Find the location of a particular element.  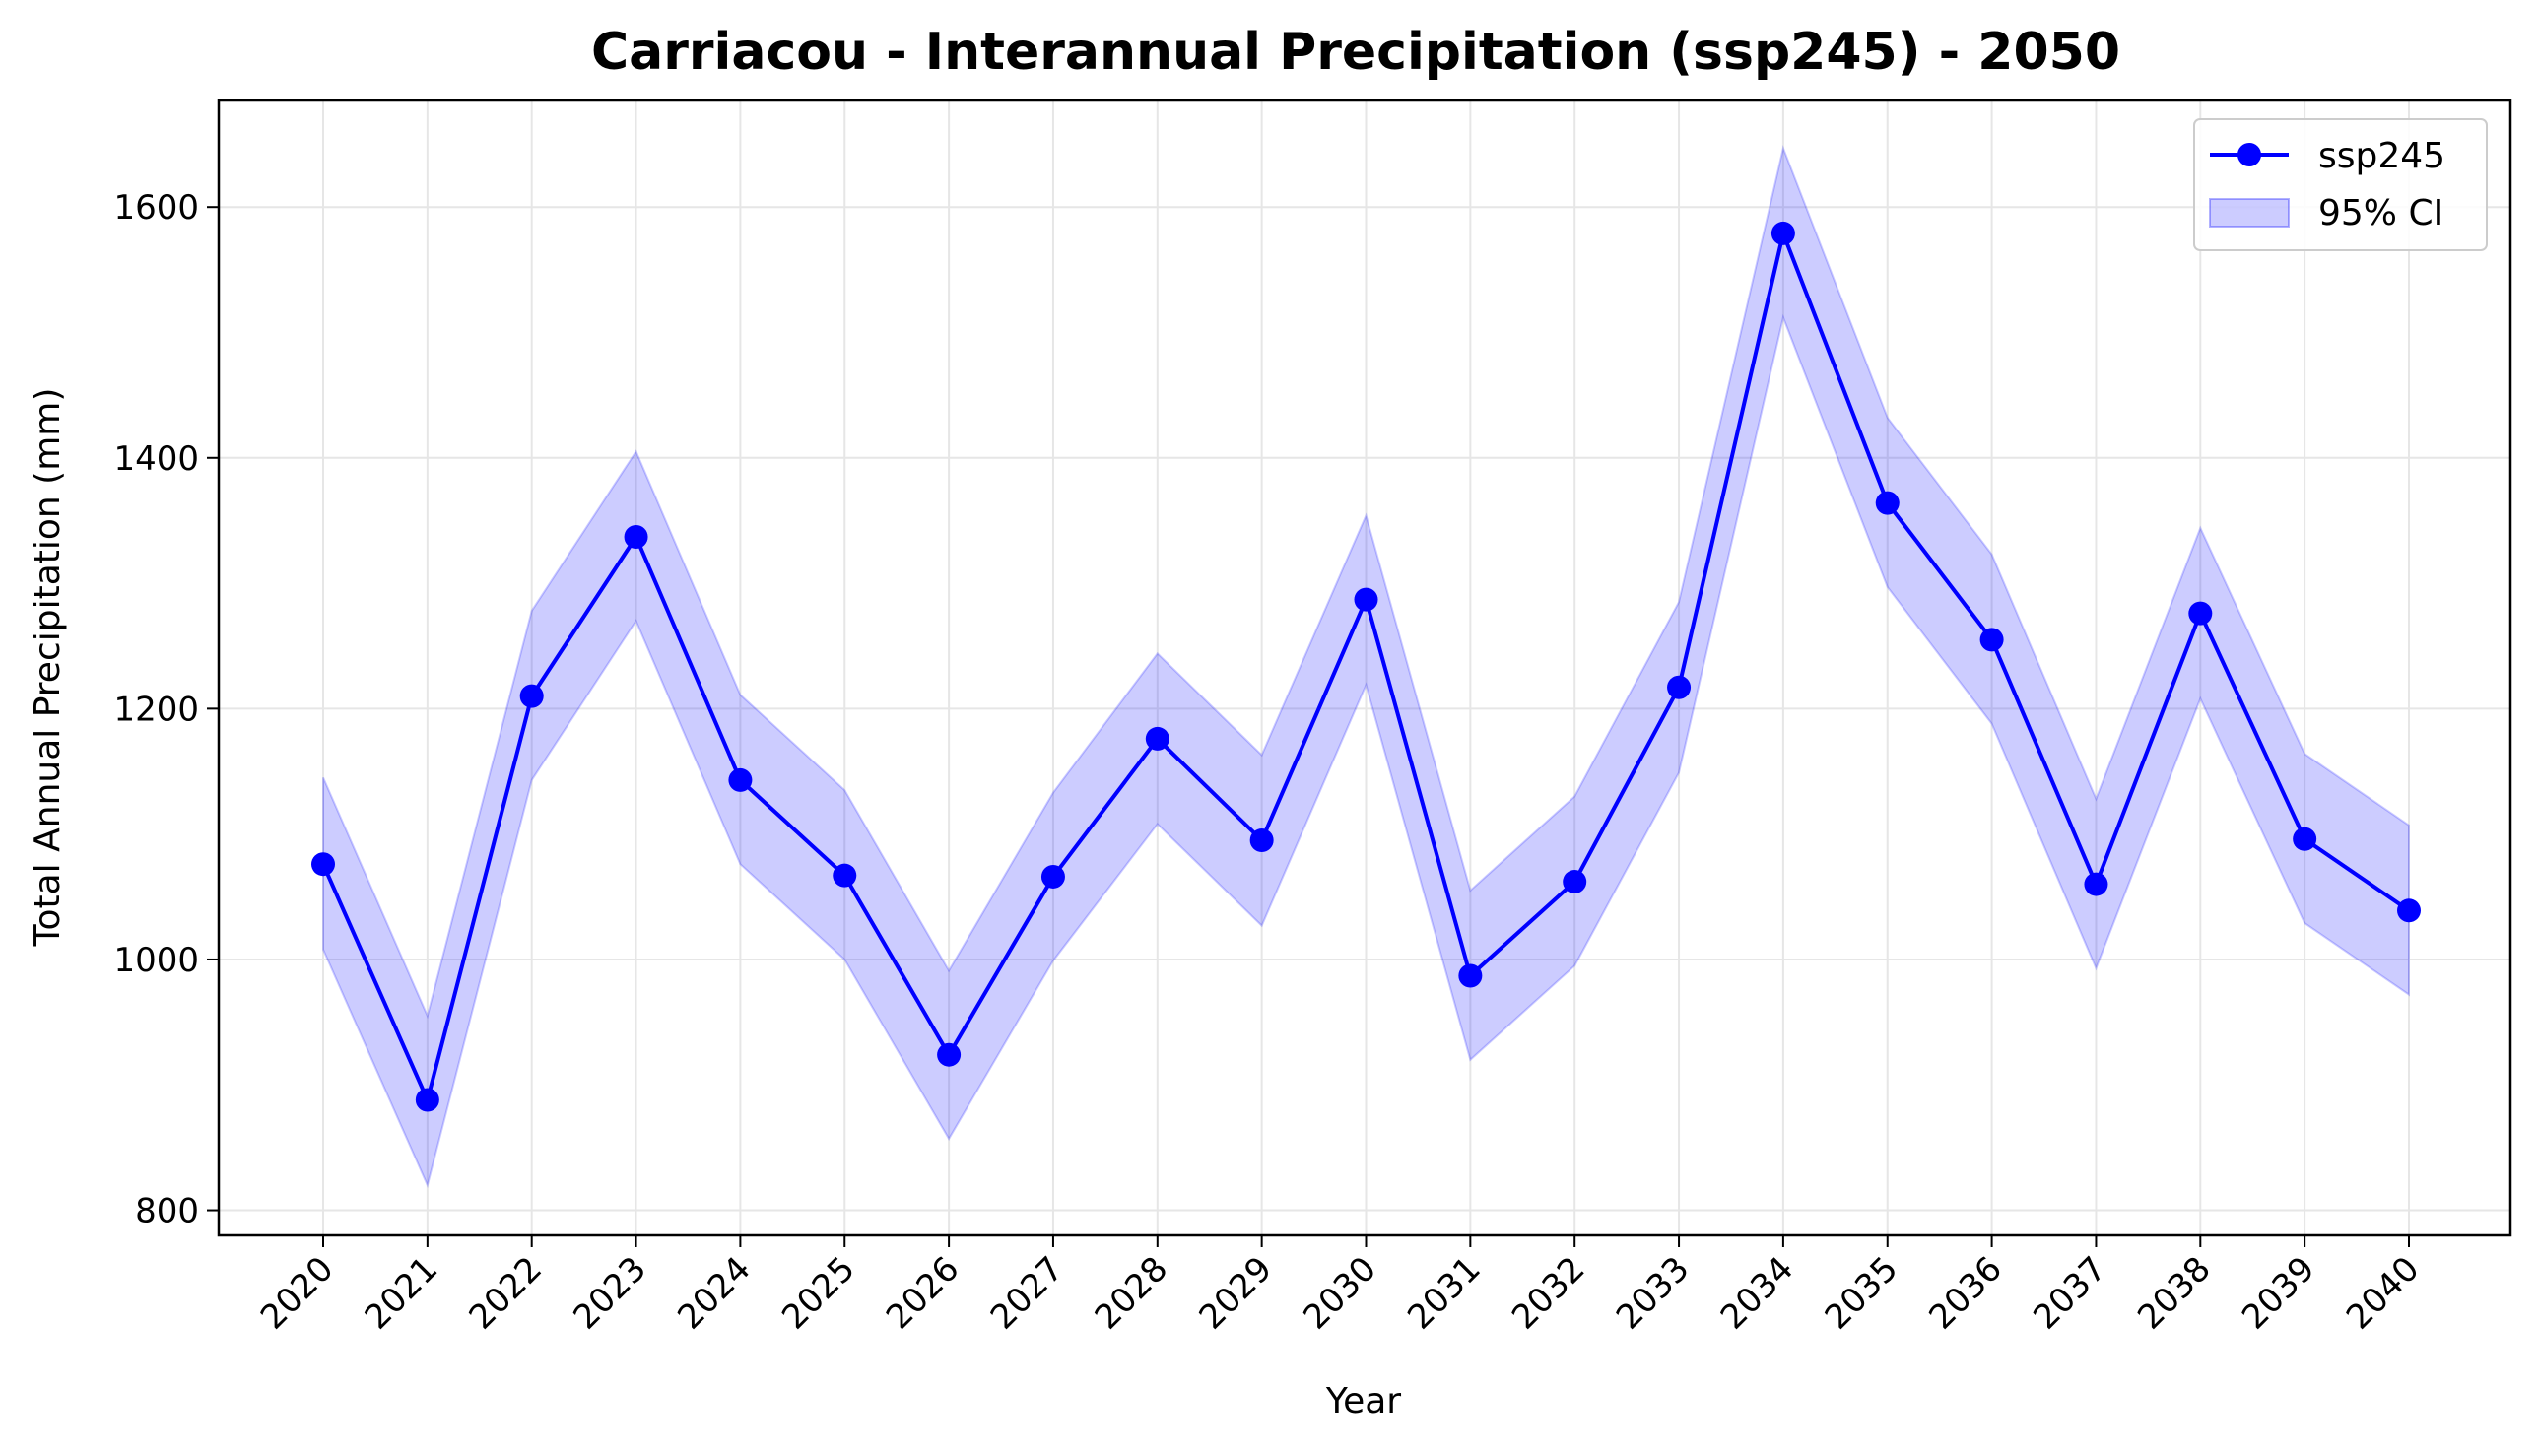

data-point-2037 is located at coordinates (2096, 884).